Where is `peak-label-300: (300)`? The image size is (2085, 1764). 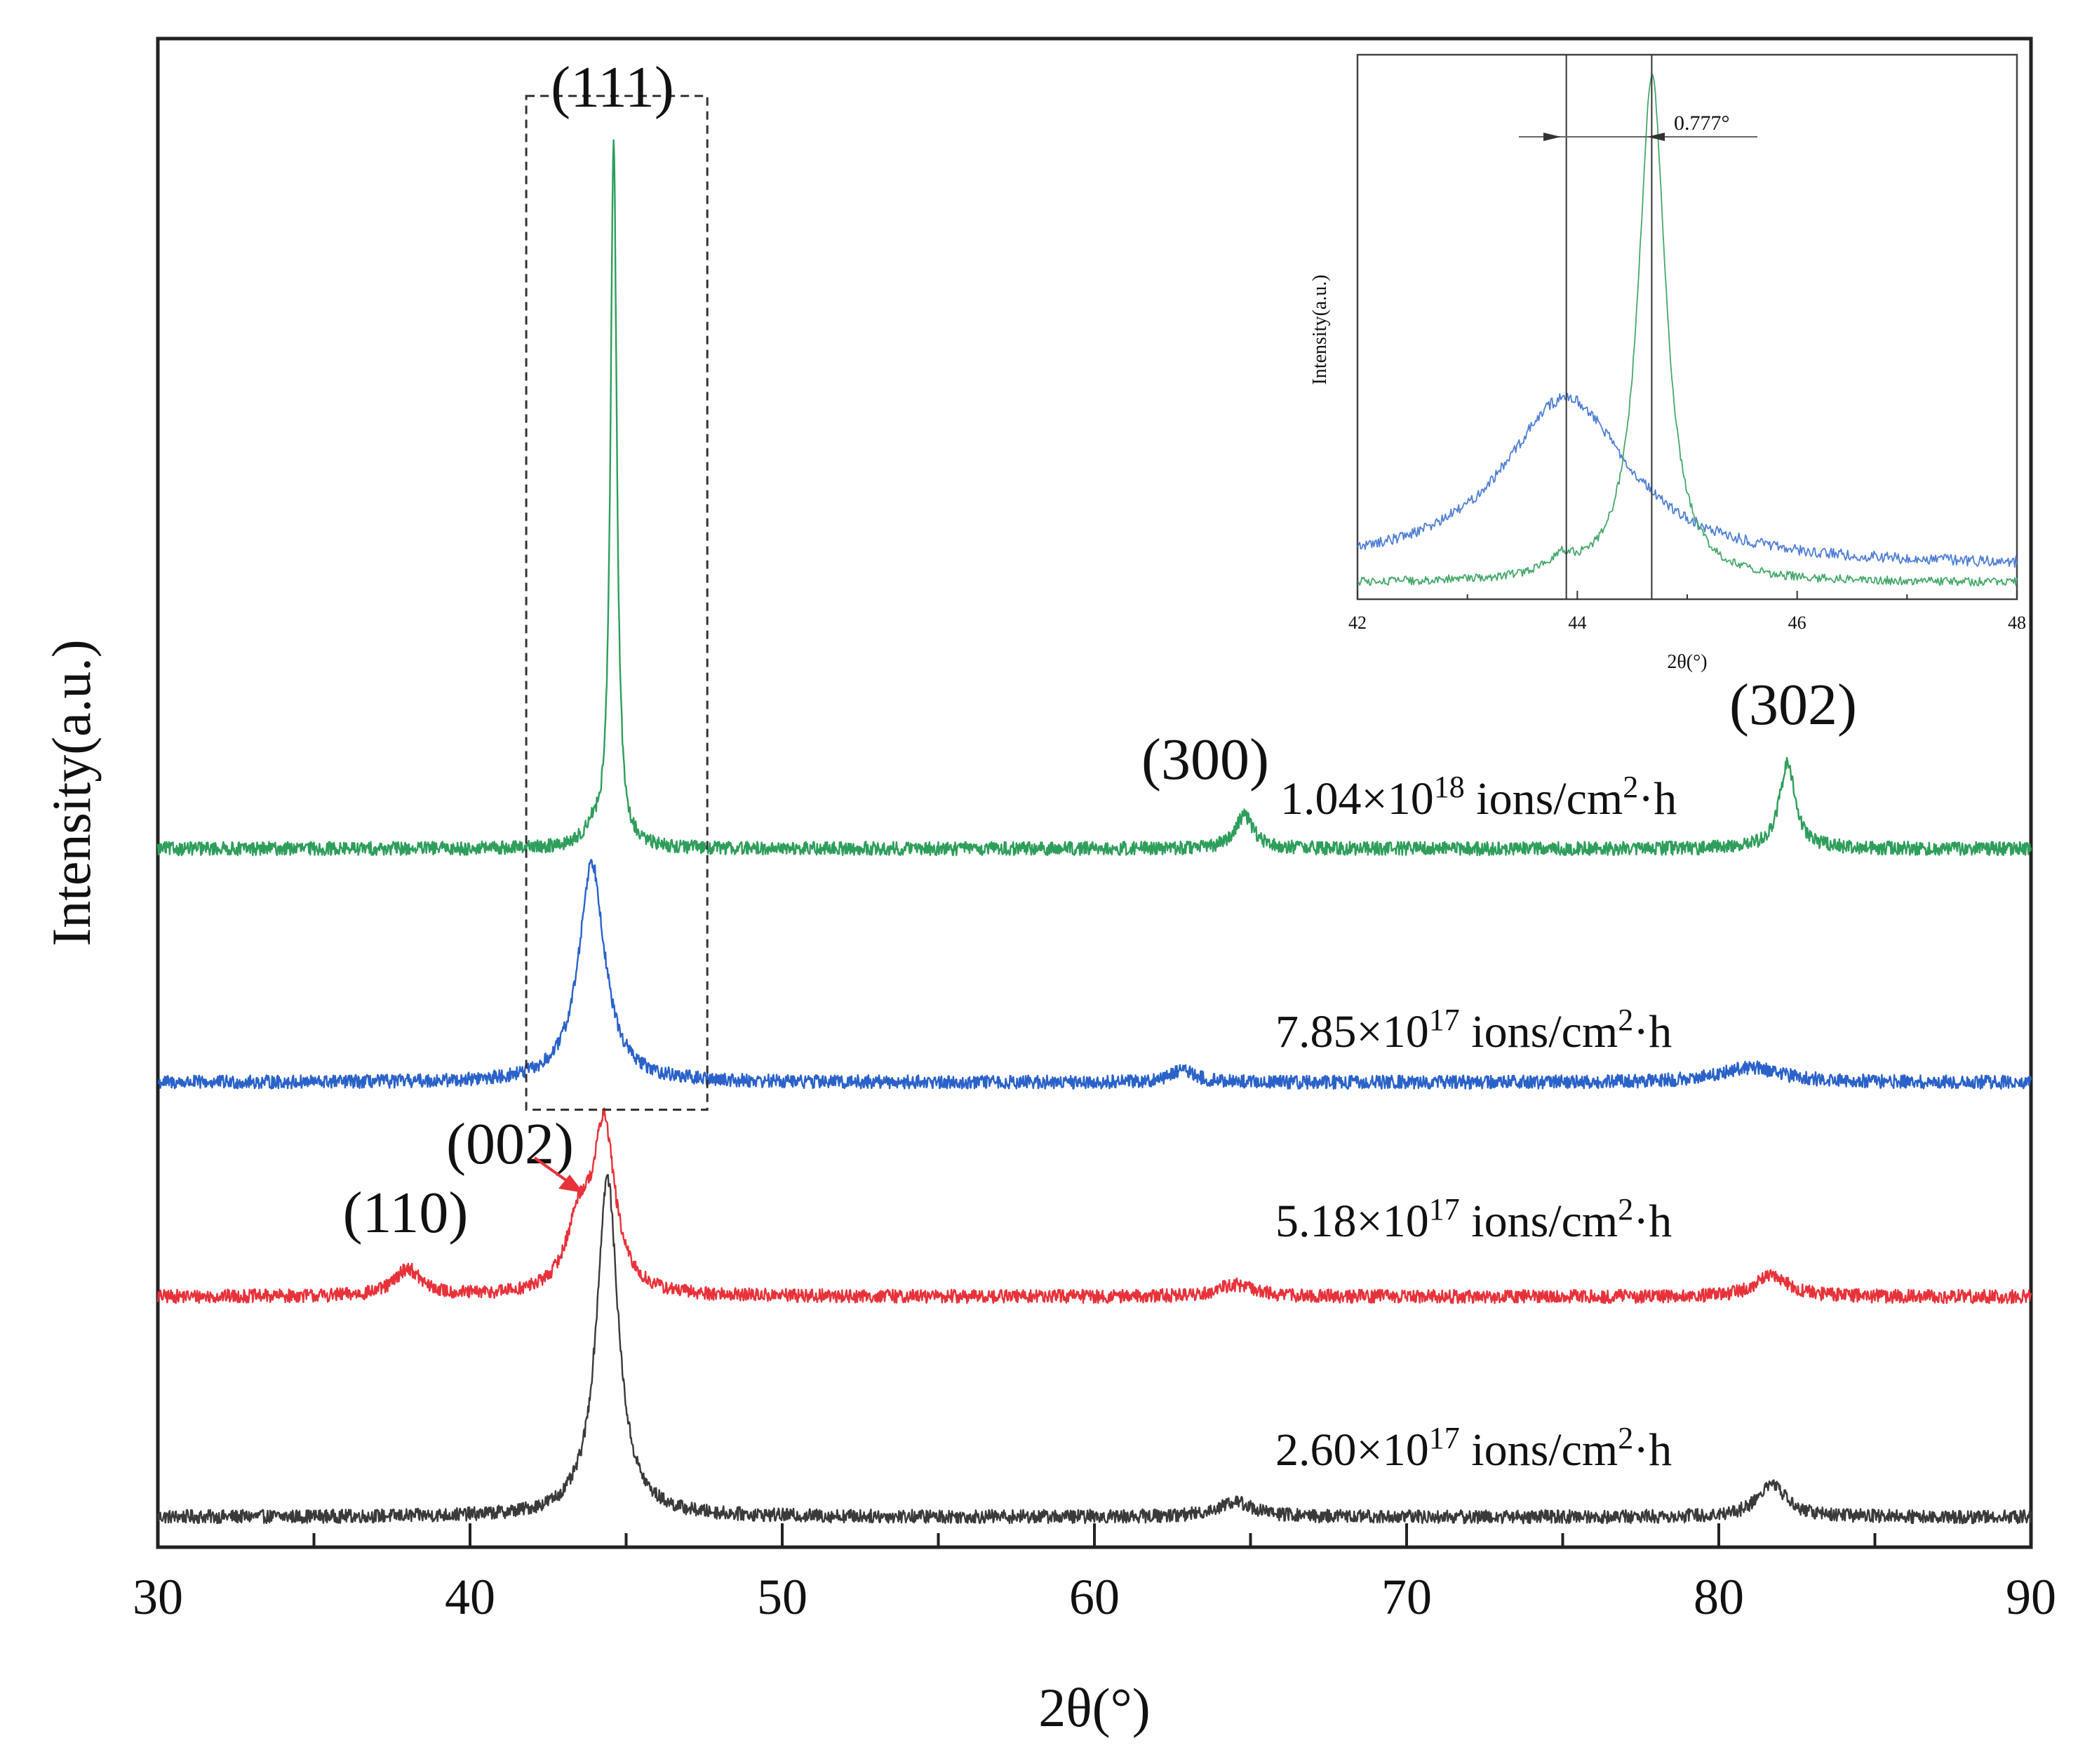
peak-label-300: (300) is located at coordinates (1205, 759).